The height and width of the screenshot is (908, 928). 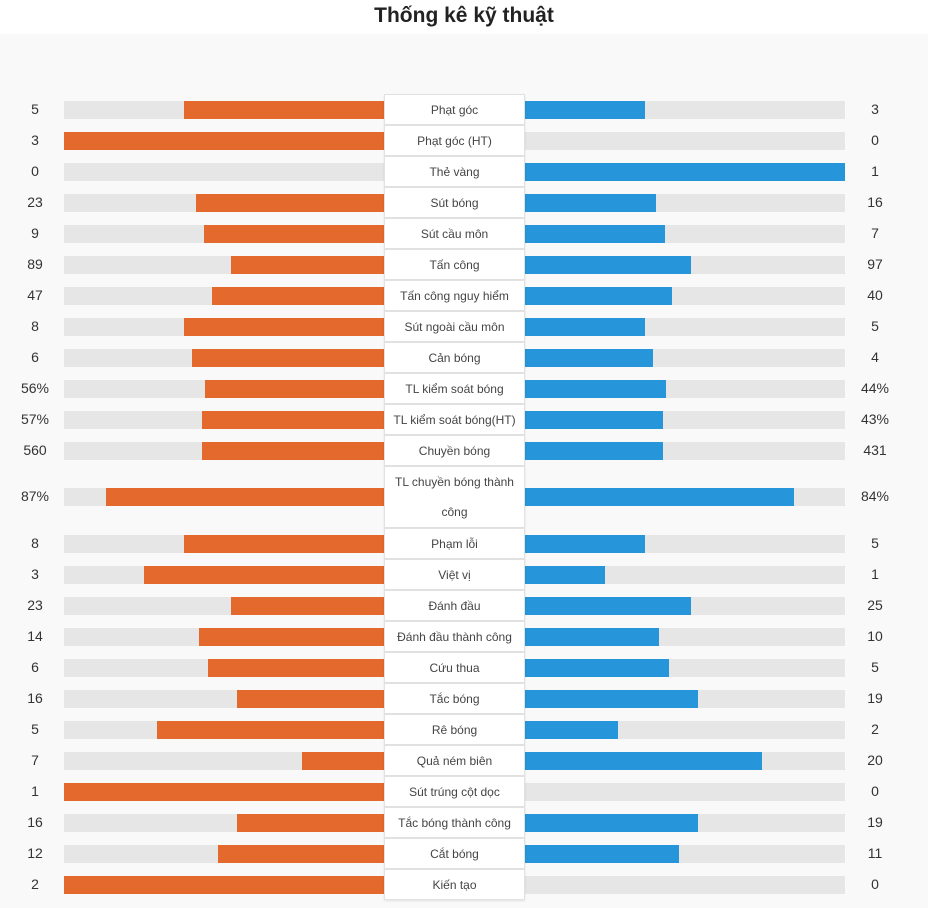 What do you see at coordinates (875, 496) in the screenshot?
I see `away-value: 84%` at bounding box center [875, 496].